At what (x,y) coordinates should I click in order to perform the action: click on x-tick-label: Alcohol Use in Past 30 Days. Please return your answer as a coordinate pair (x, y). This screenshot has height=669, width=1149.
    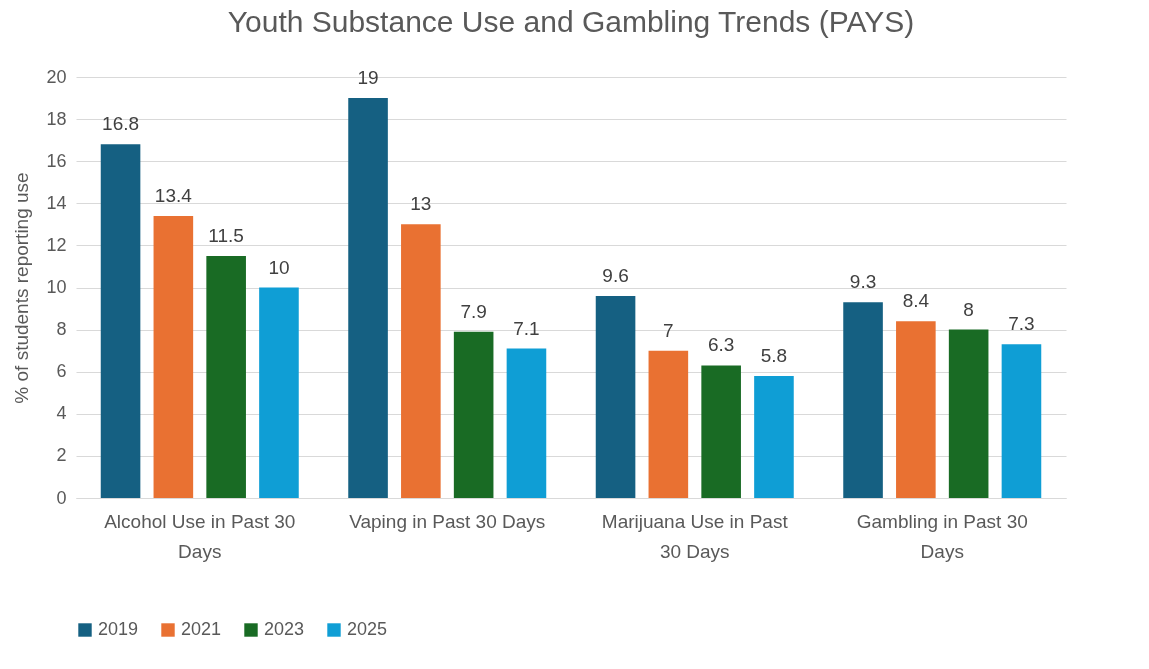
    Looking at the image, I should click on (200, 536).